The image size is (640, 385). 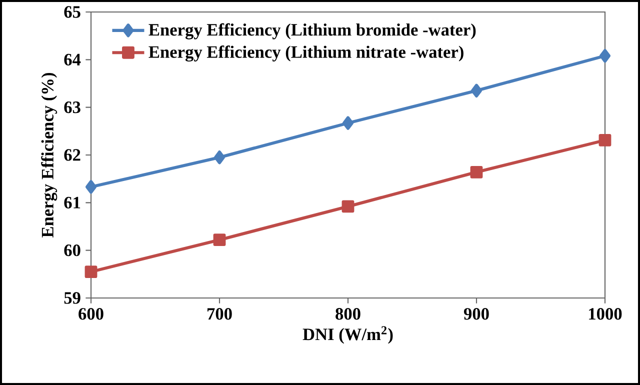 What do you see at coordinates (476, 314) in the screenshot?
I see `x-tick-label: 900` at bounding box center [476, 314].